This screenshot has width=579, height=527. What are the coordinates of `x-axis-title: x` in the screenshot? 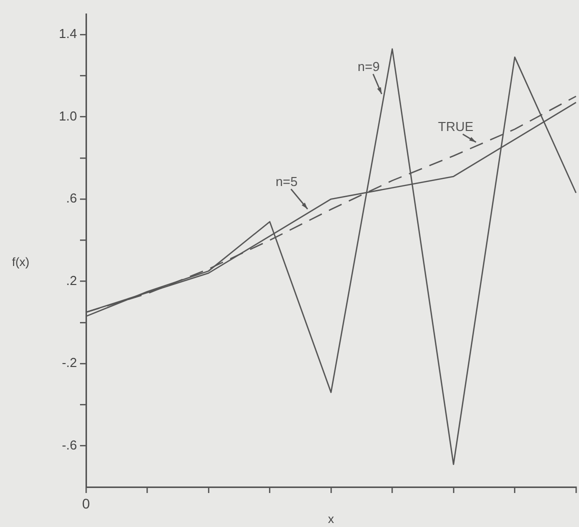 It's located at (331, 519).